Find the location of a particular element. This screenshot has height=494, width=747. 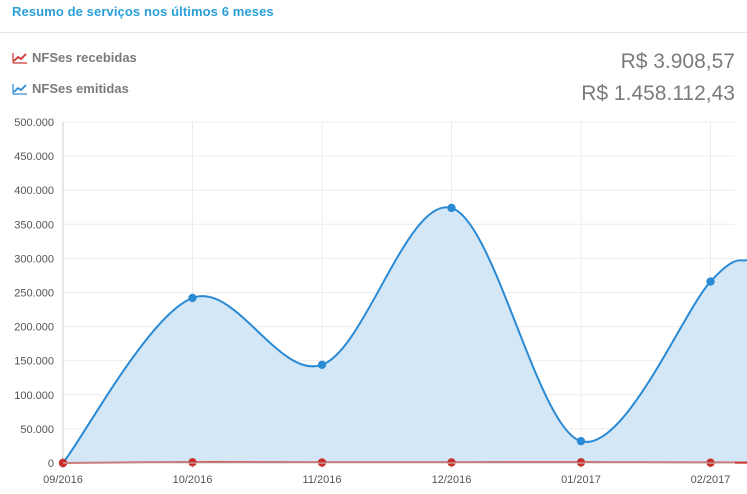

y-tick-label: 400.000 is located at coordinates (34, 191).